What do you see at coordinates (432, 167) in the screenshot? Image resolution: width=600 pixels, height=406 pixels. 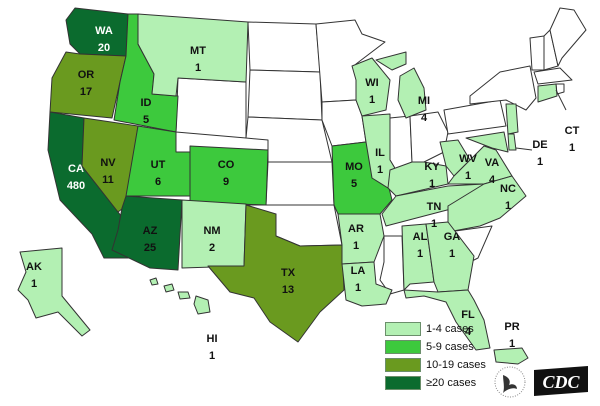 I see `state-abbr-ky: KY` at bounding box center [432, 167].